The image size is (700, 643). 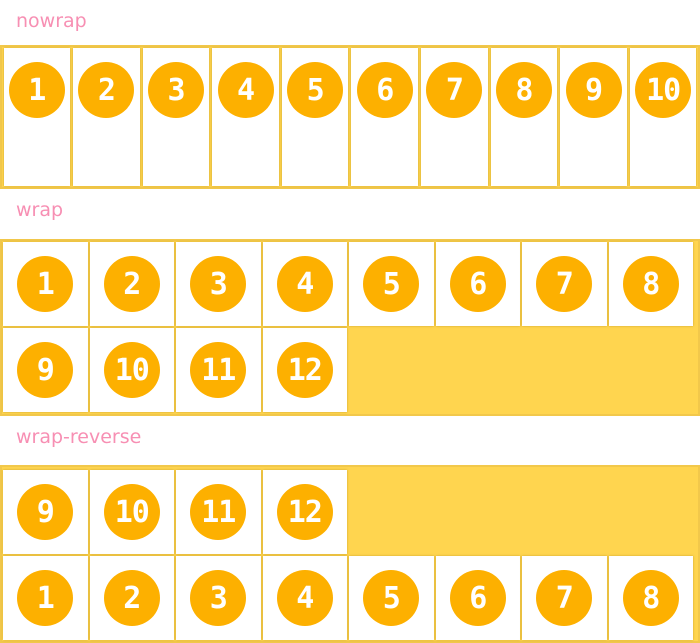 I want to click on section-label: nowrap, so click(x=51, y=21).